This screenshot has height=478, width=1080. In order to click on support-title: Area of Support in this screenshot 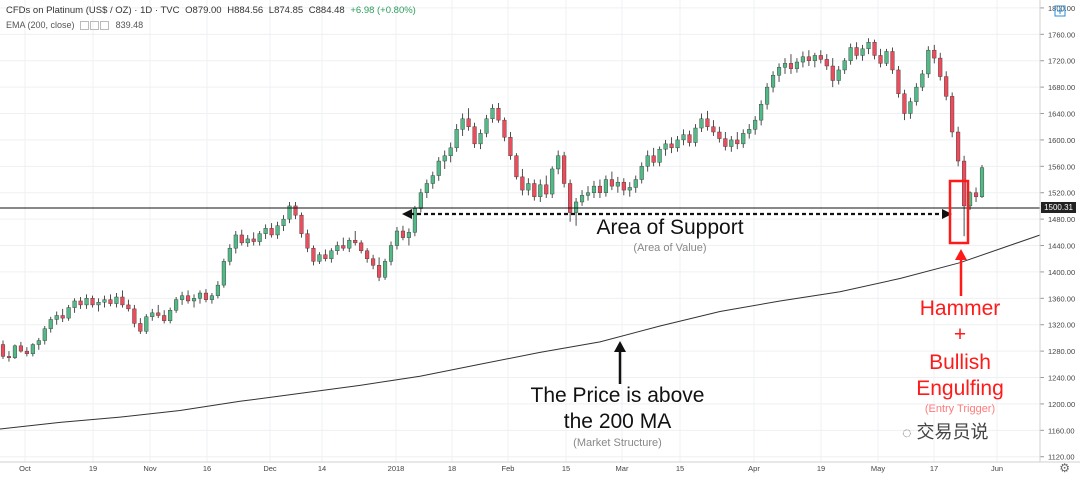, I will do `click(670, 227)`.